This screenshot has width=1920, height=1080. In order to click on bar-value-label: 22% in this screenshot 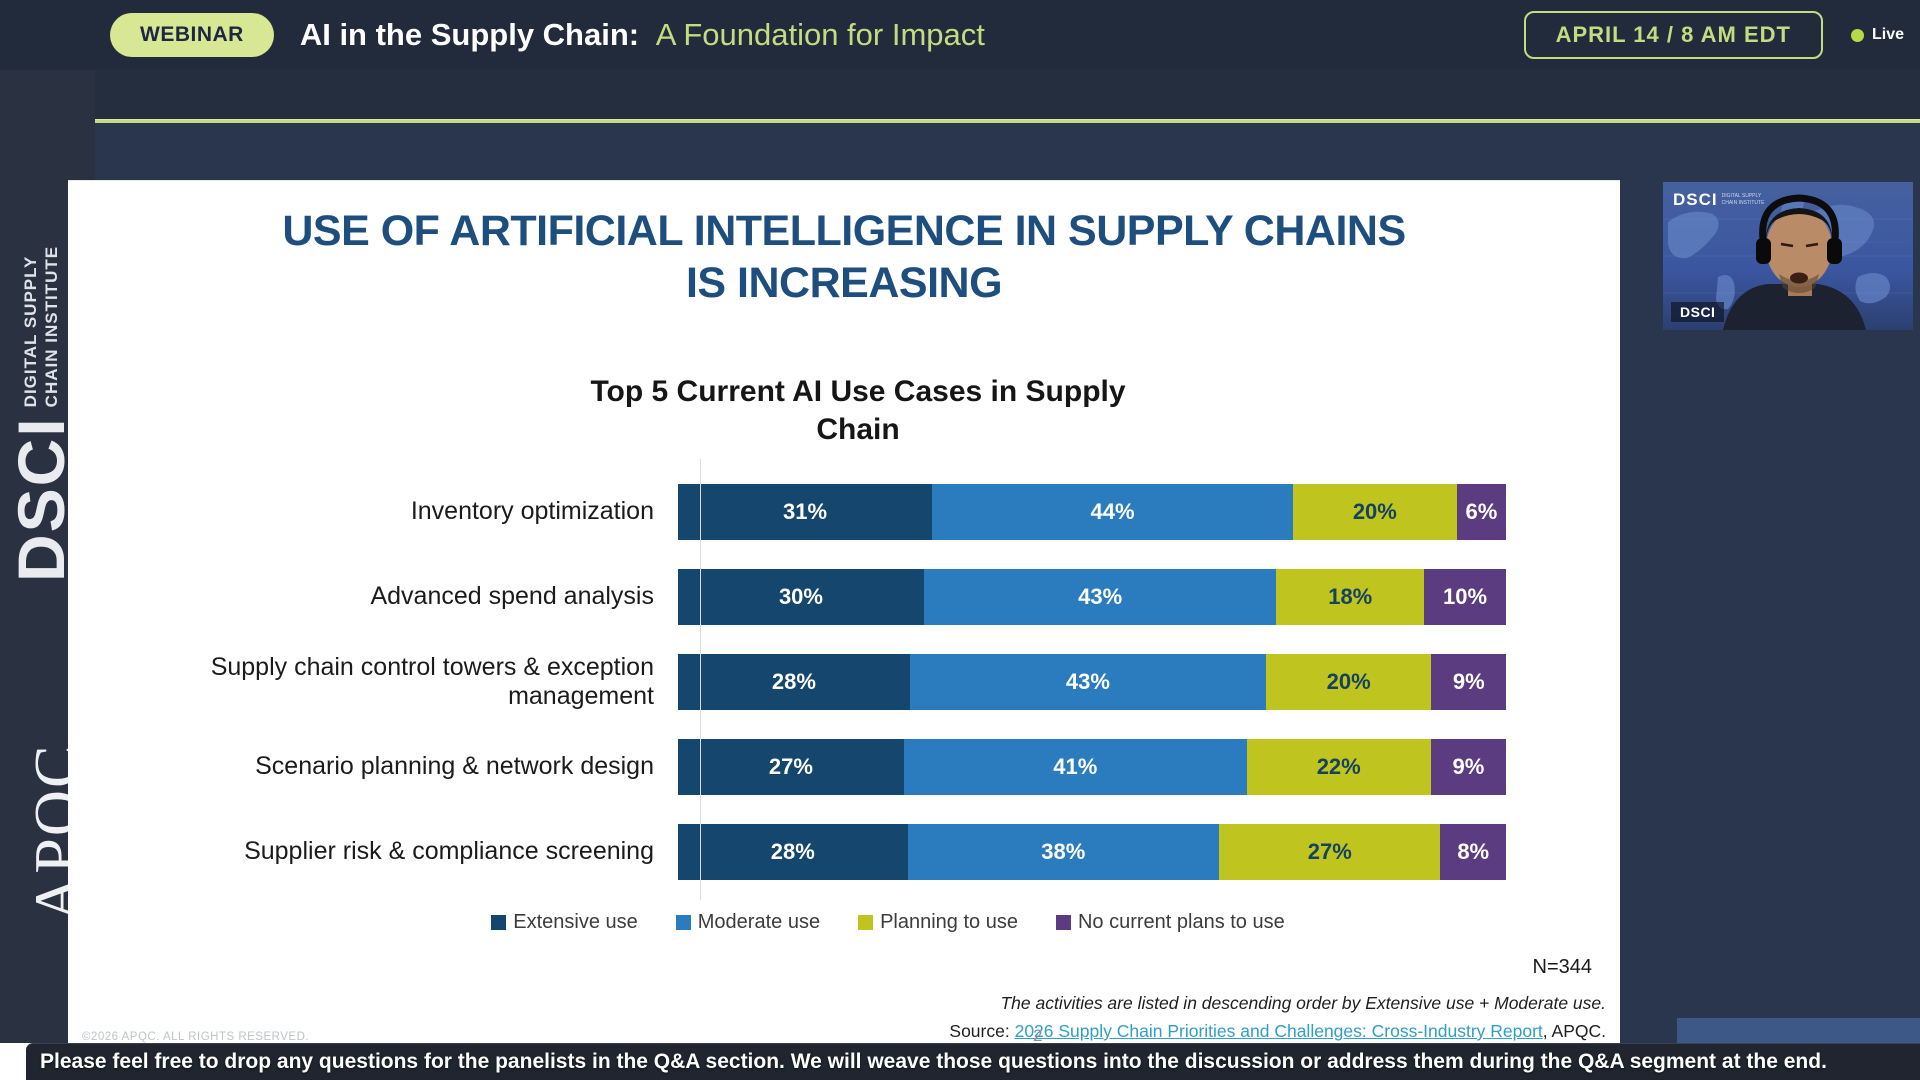, I will do `click(1338, 766)`.